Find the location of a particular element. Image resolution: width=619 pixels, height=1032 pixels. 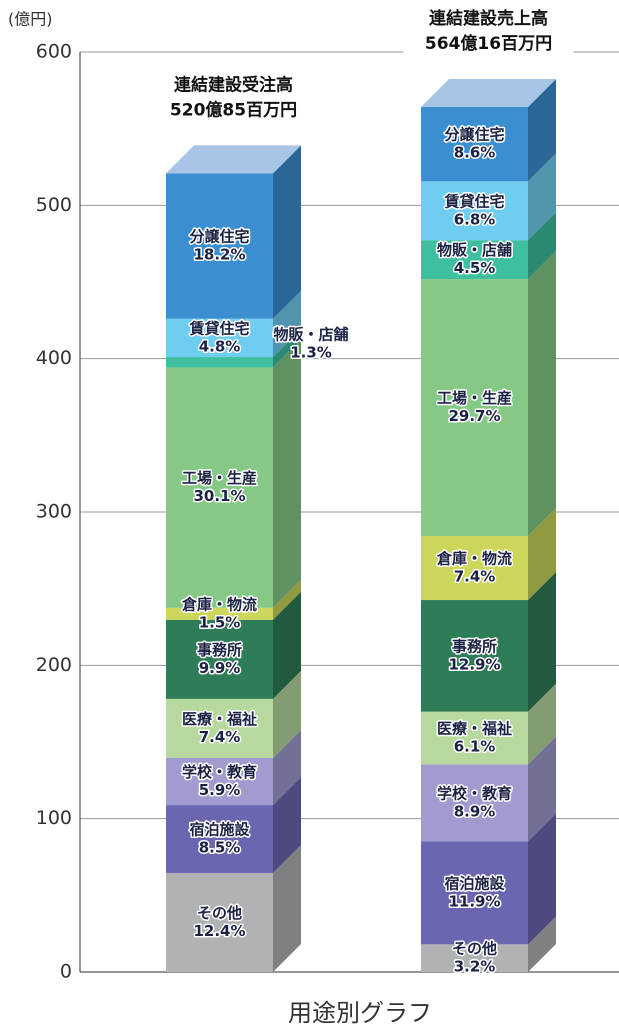

y-tick-label: 300 is located at coordinates (54, 512).